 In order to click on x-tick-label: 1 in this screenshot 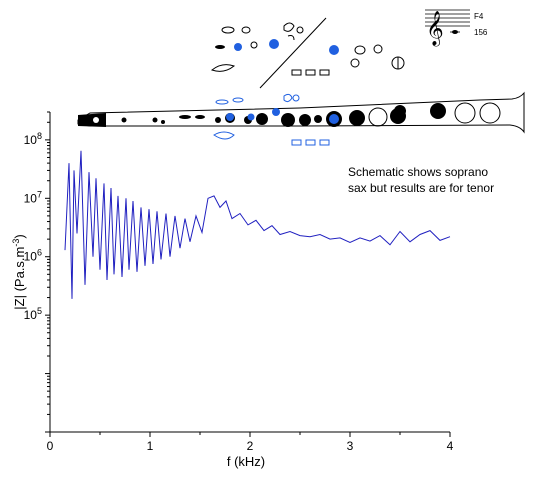, I will do `click(150, 446)`.